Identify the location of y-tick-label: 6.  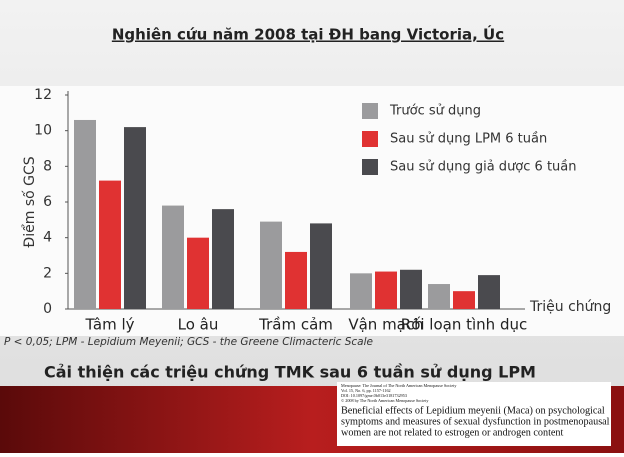
(47, 202).